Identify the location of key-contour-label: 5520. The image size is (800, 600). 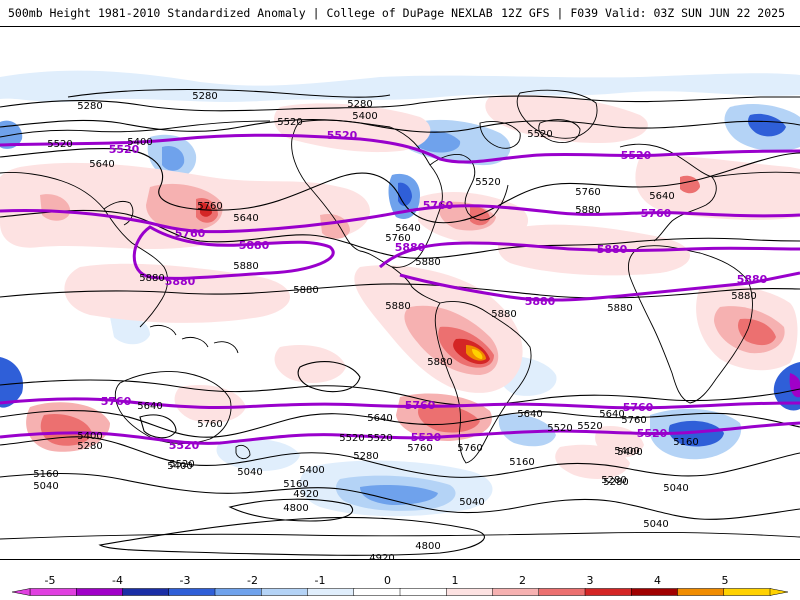
(426, 437).